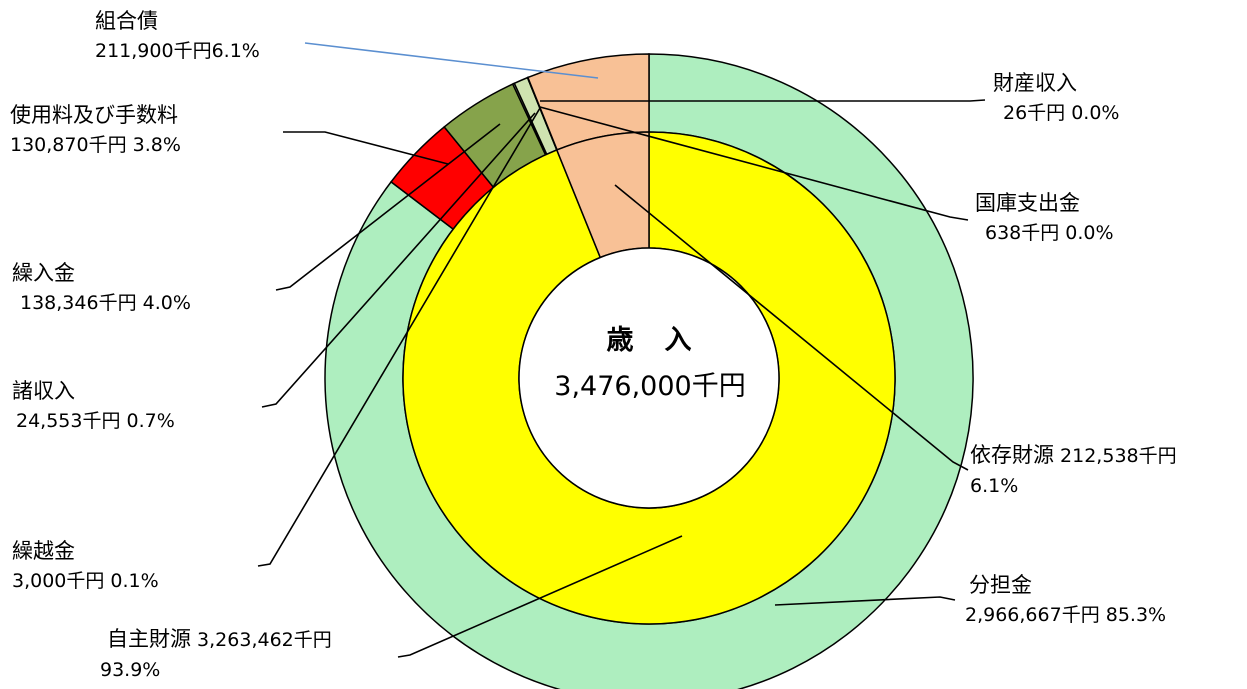 Image resolution: width=1247 pixels, height=689 pixels. Describe the element at coordinates (43, 273) in the screenshot. I see `label-kurireikin-name: 繰入金` at that location.